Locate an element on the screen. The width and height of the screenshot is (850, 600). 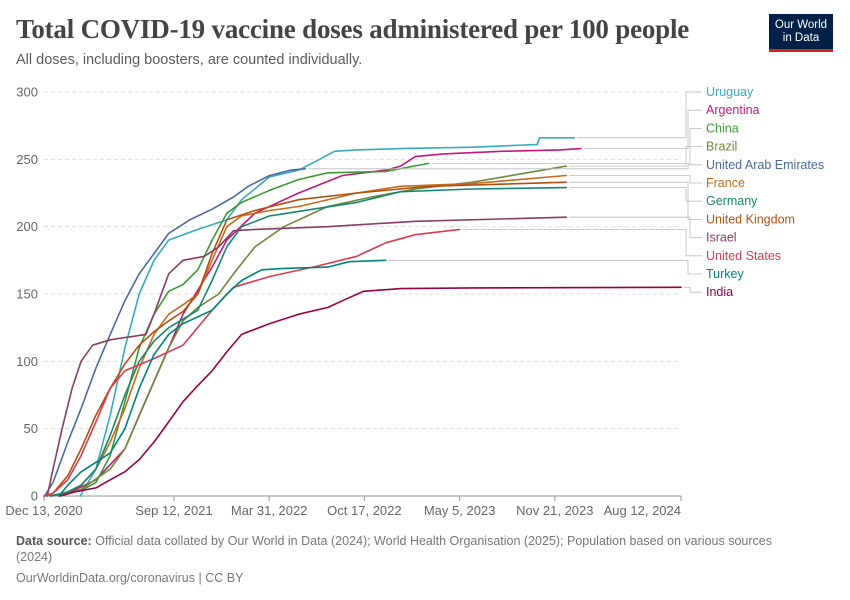
legend-label-brazil: Brazil is located at coordinates (721, 147).